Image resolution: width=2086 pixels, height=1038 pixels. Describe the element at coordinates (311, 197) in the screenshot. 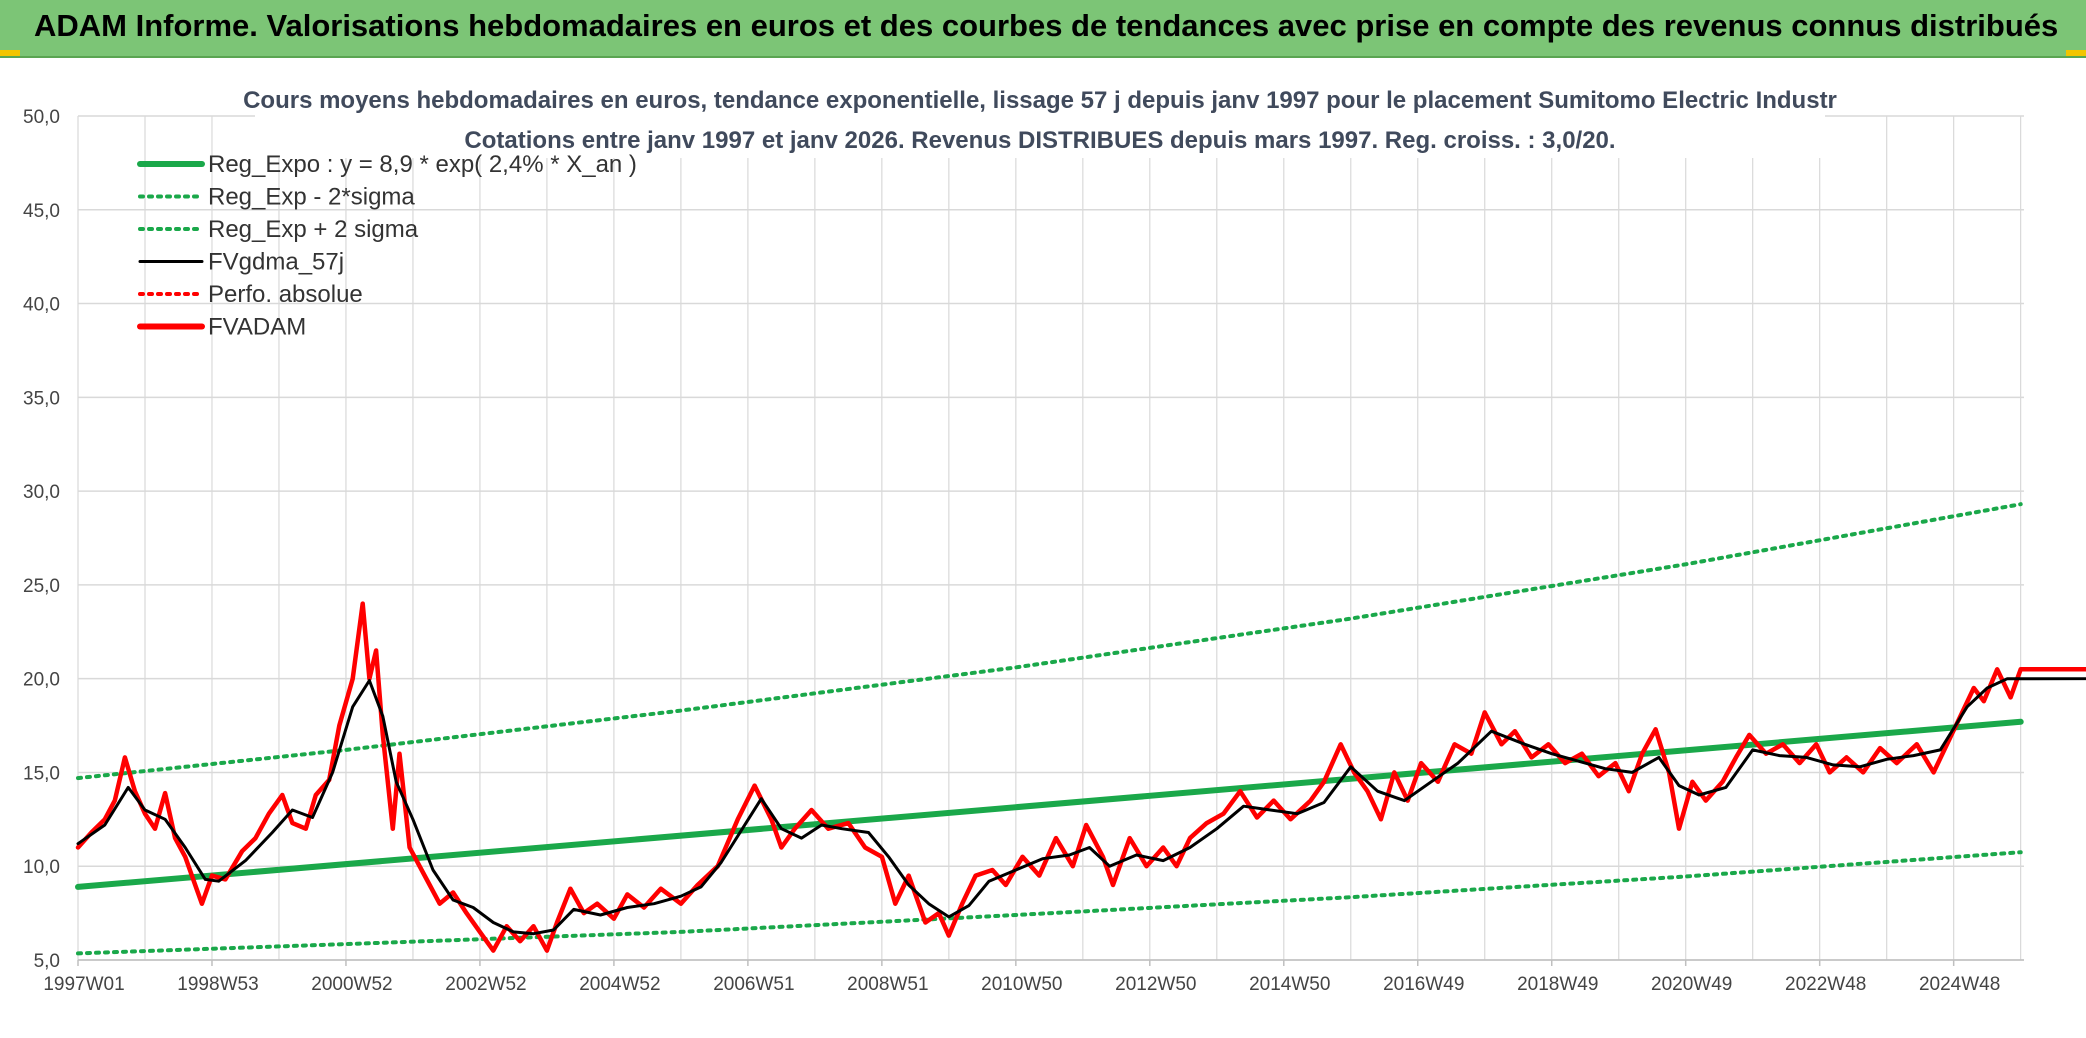

I see `legend-entry: Reg_Exp - 2*sigma` at that location.